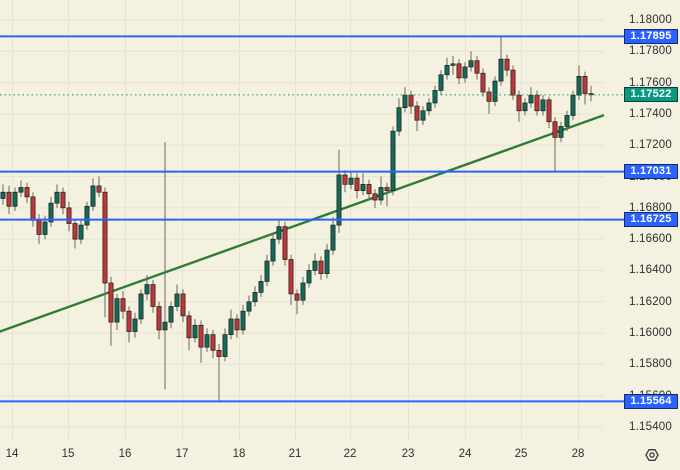 The image size is (680, 470). I want to click on time-tick: 15, so click(68, 454).